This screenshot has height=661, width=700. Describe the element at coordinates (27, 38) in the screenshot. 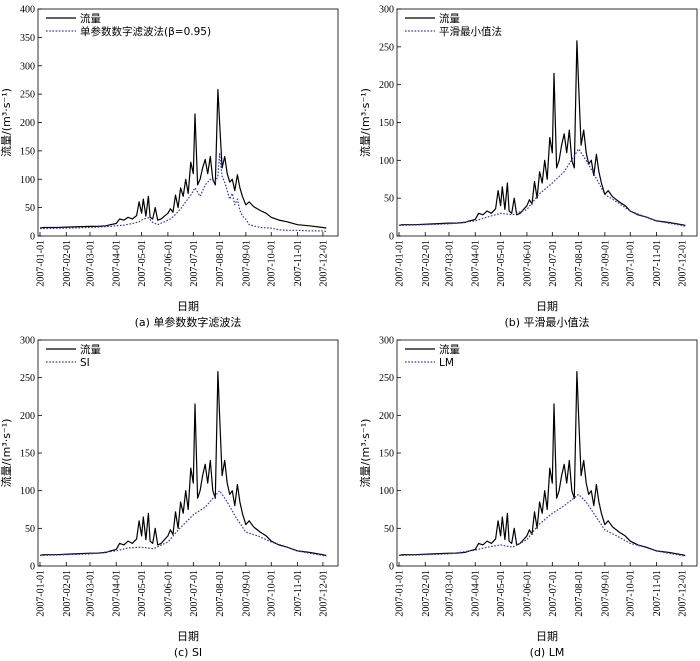

I see `y-tick-label: 350` at that location.